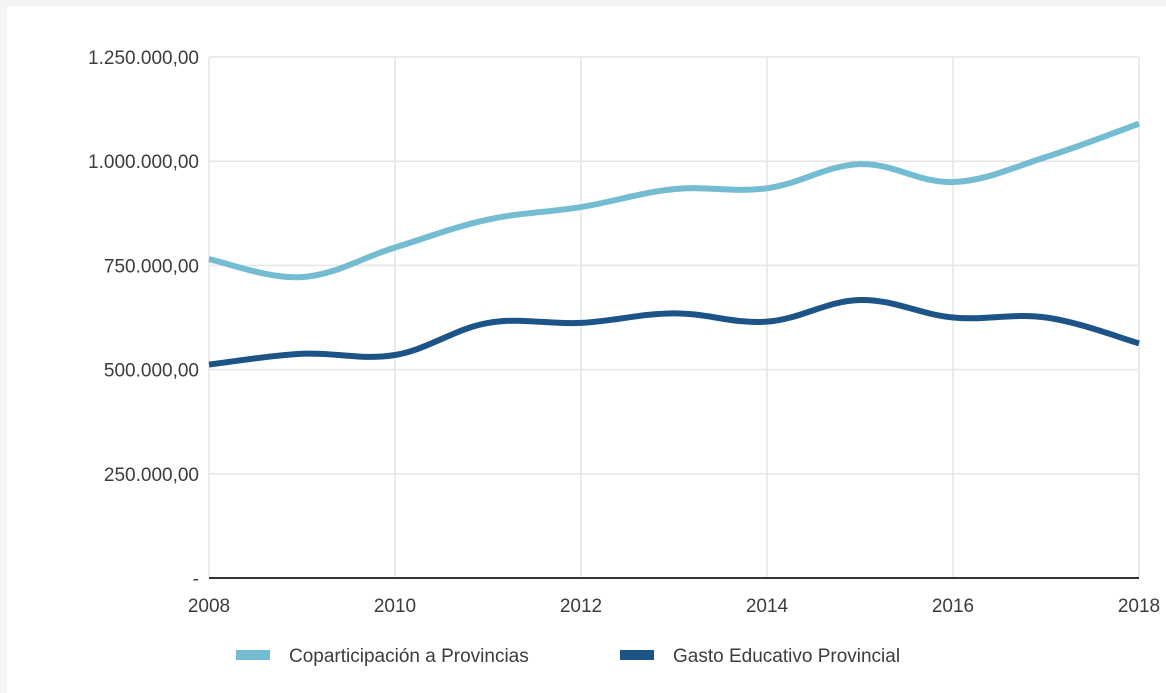 The image size is (1166, 693). What do you see at coordinates (786, 656) in the screenshot?
I see `legend-label-1: Gasto Educativo Provincial` at bounding box center [786, 656].